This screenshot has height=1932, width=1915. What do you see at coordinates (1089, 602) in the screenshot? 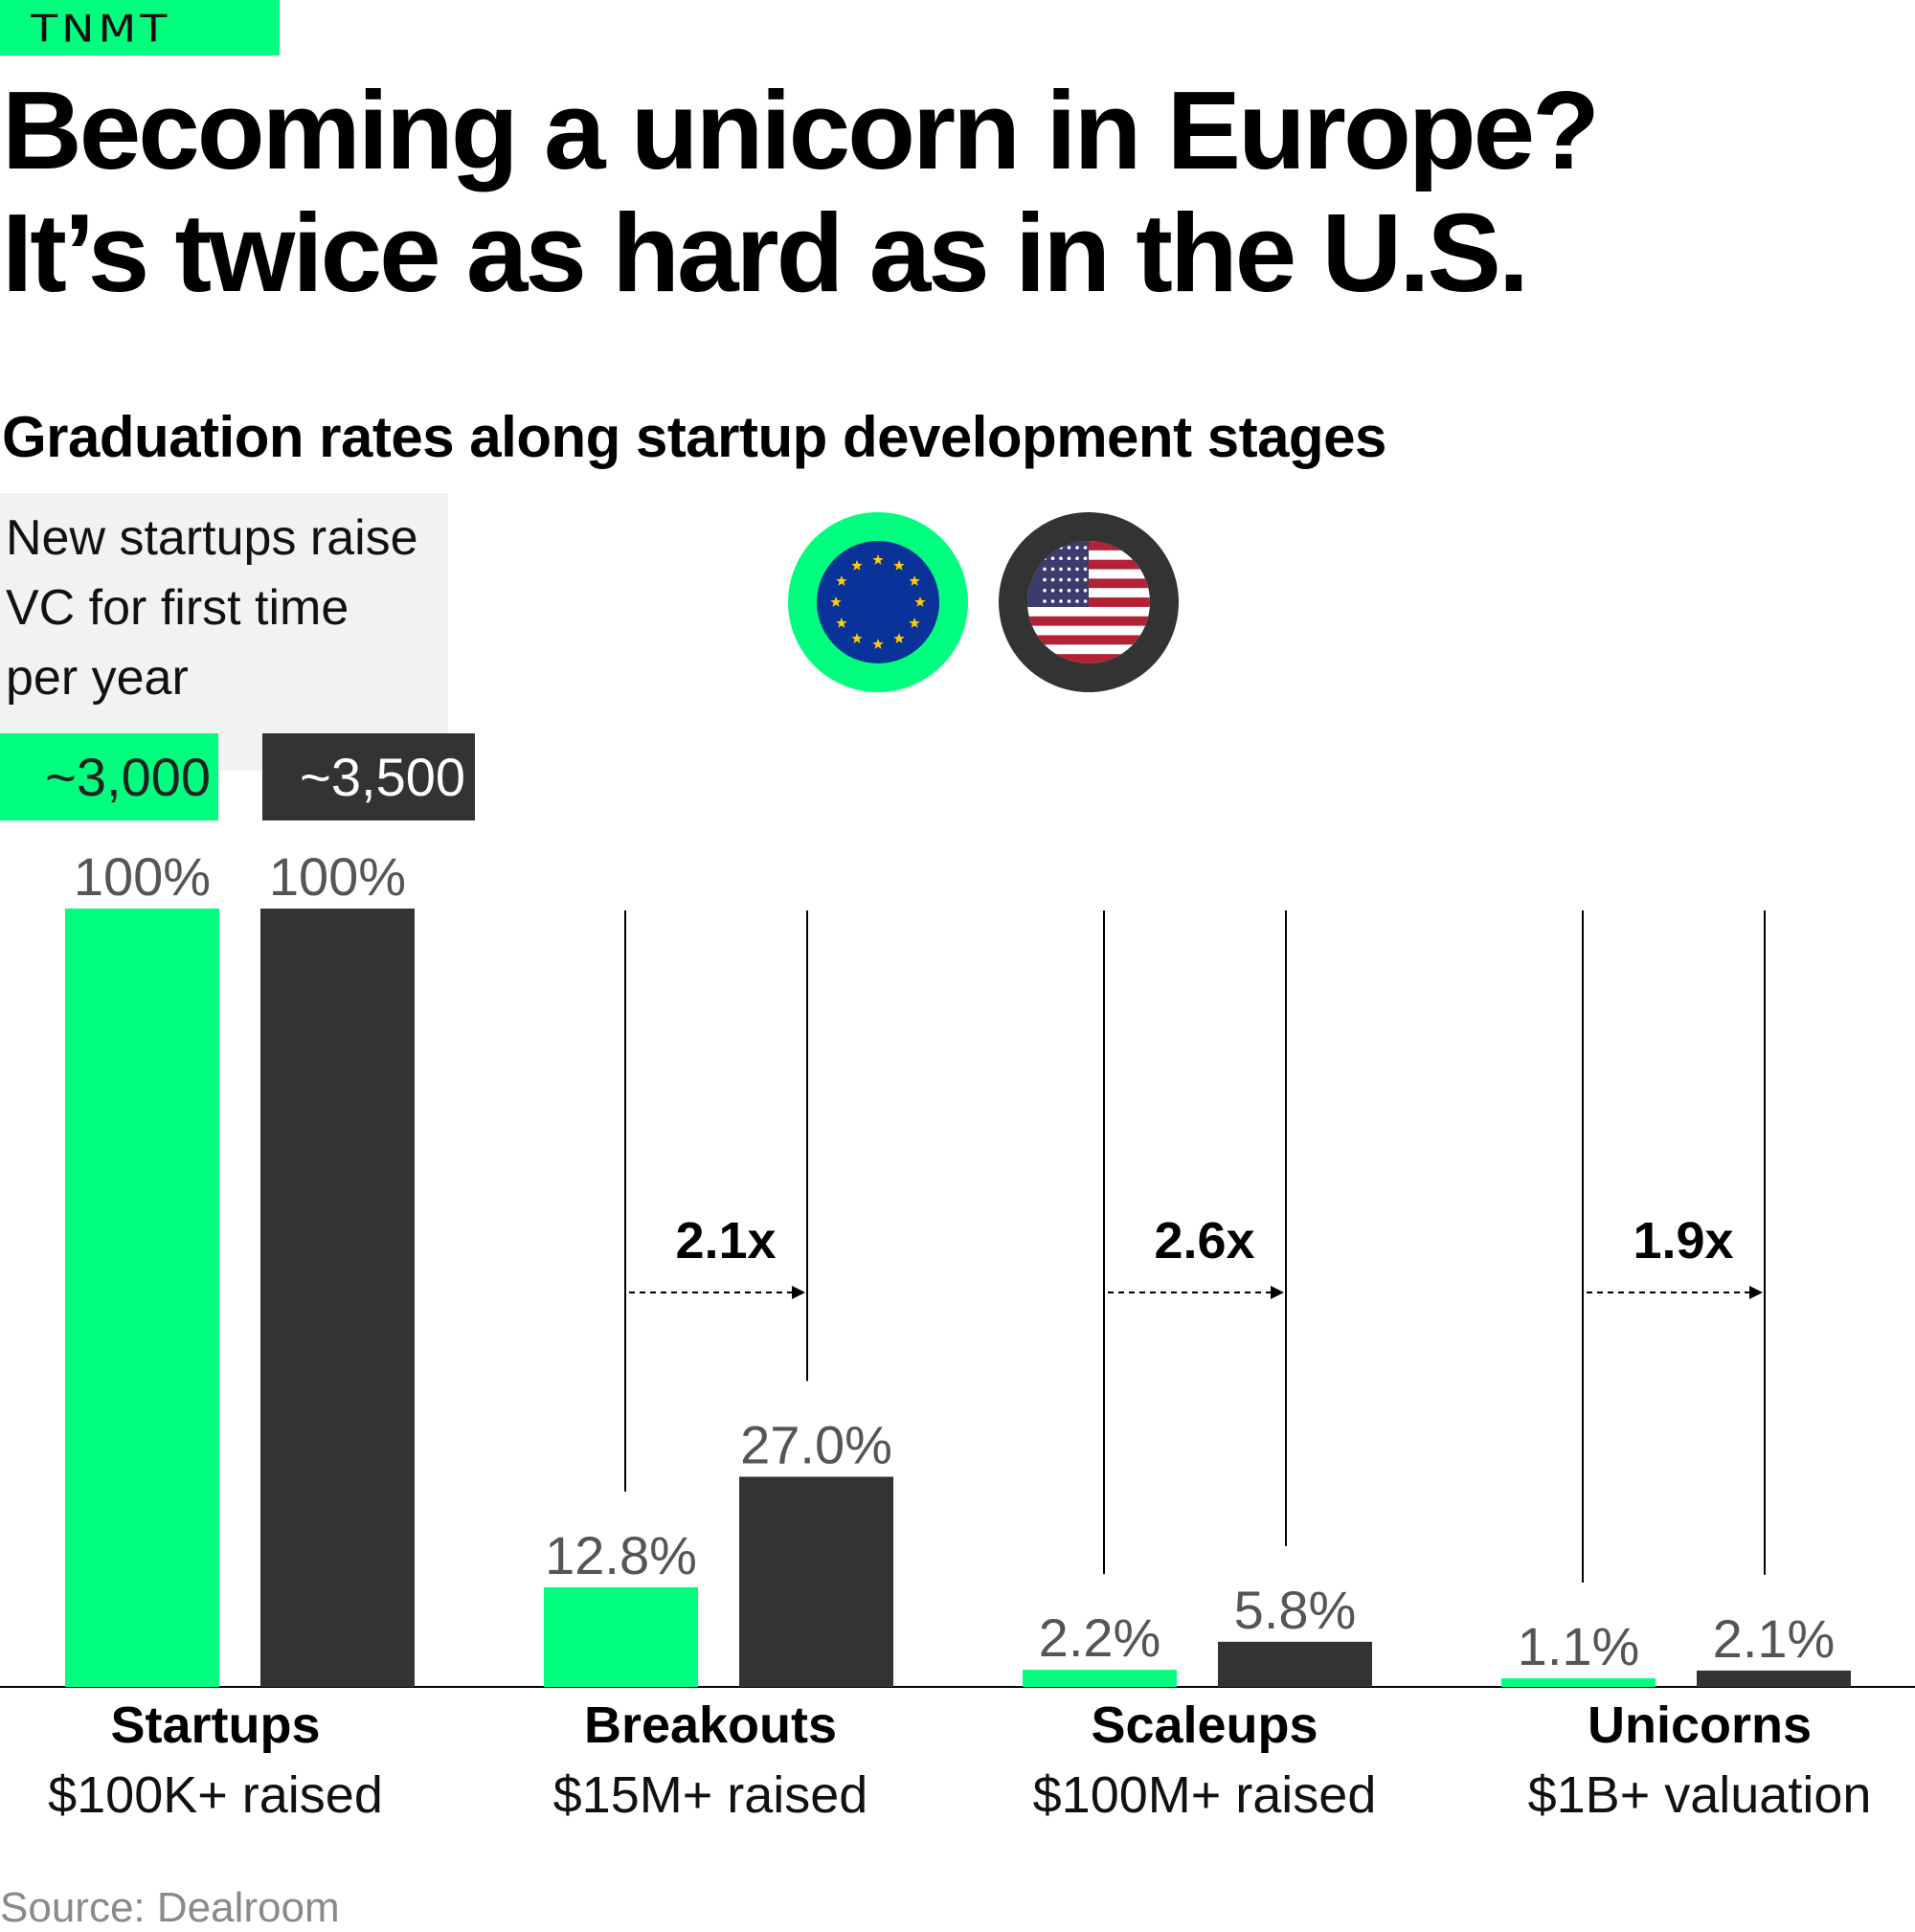
I see `us-flag-icon` at bounding box center [1089, 602].